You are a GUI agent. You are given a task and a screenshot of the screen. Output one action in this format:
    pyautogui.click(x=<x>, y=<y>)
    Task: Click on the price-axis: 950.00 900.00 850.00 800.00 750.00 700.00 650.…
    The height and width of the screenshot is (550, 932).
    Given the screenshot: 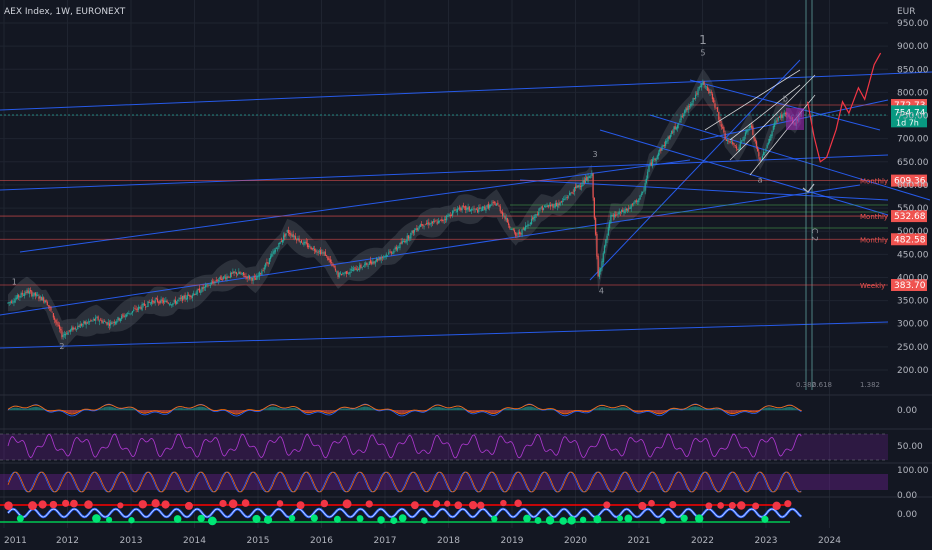 What is the action you would take?
    pyautogui.click(x=913, y=269)
    